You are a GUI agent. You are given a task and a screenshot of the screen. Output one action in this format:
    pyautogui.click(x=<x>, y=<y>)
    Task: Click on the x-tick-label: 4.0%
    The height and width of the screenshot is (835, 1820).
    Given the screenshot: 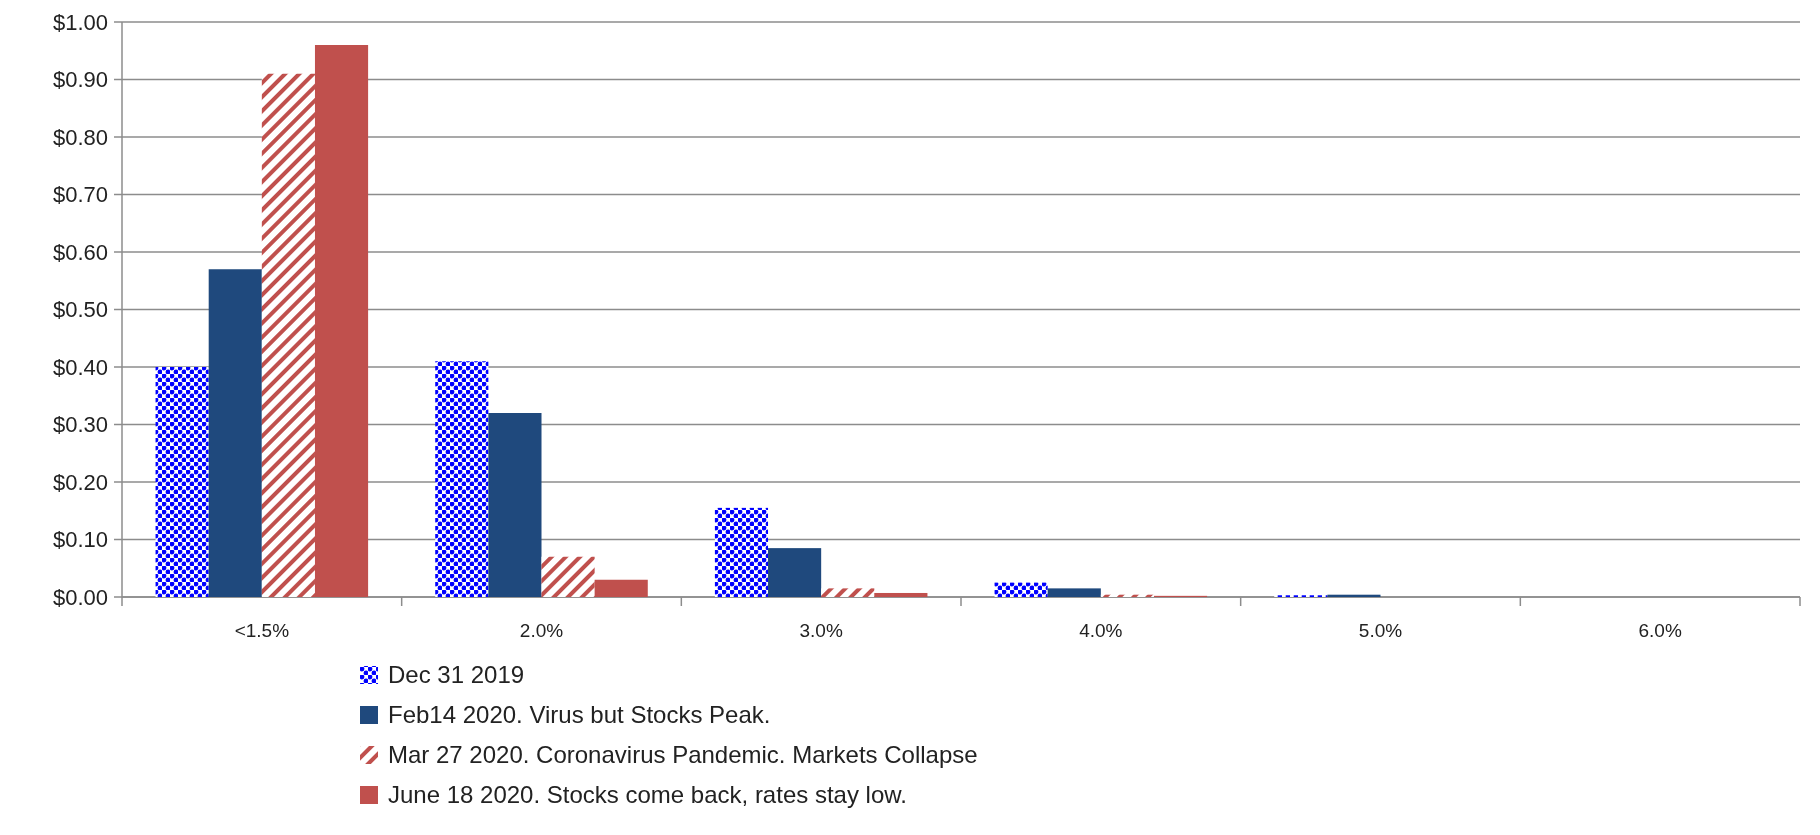 What is the action you would take?
    pyautogui.click(x=1101, y=630)
    